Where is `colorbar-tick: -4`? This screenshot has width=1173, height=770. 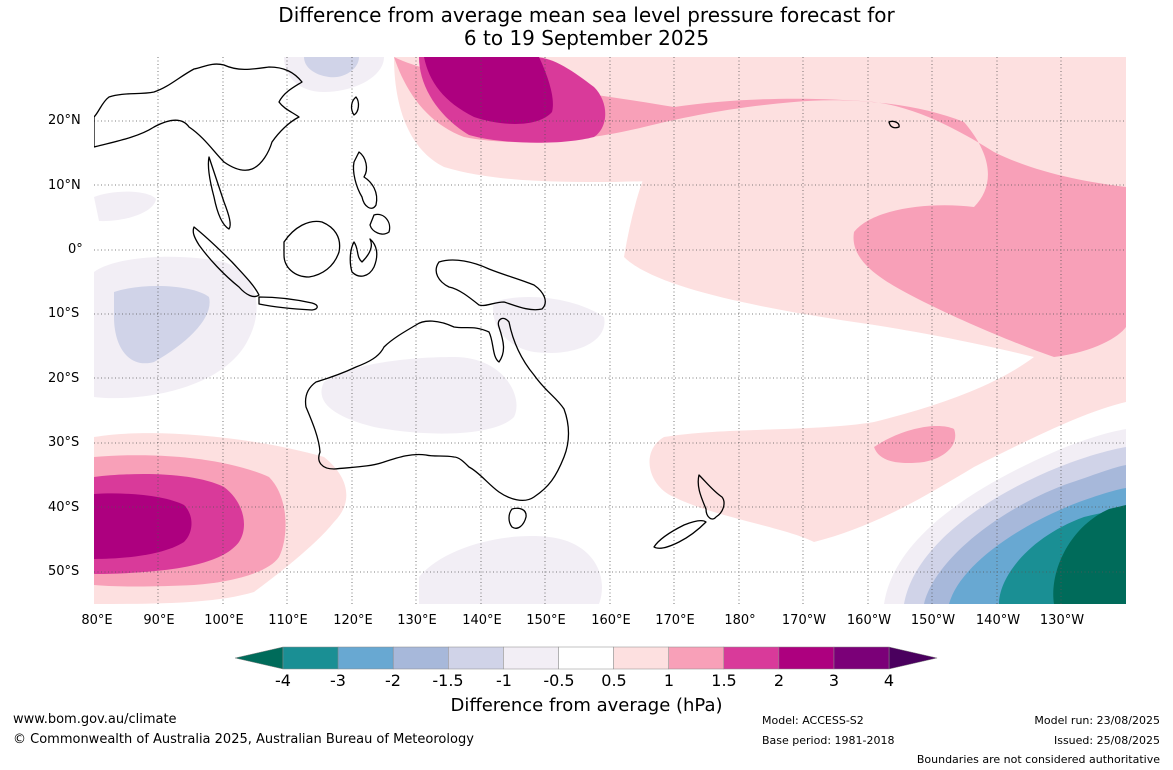
colorbar-tick: -4 is located at coordinates (283, 680).